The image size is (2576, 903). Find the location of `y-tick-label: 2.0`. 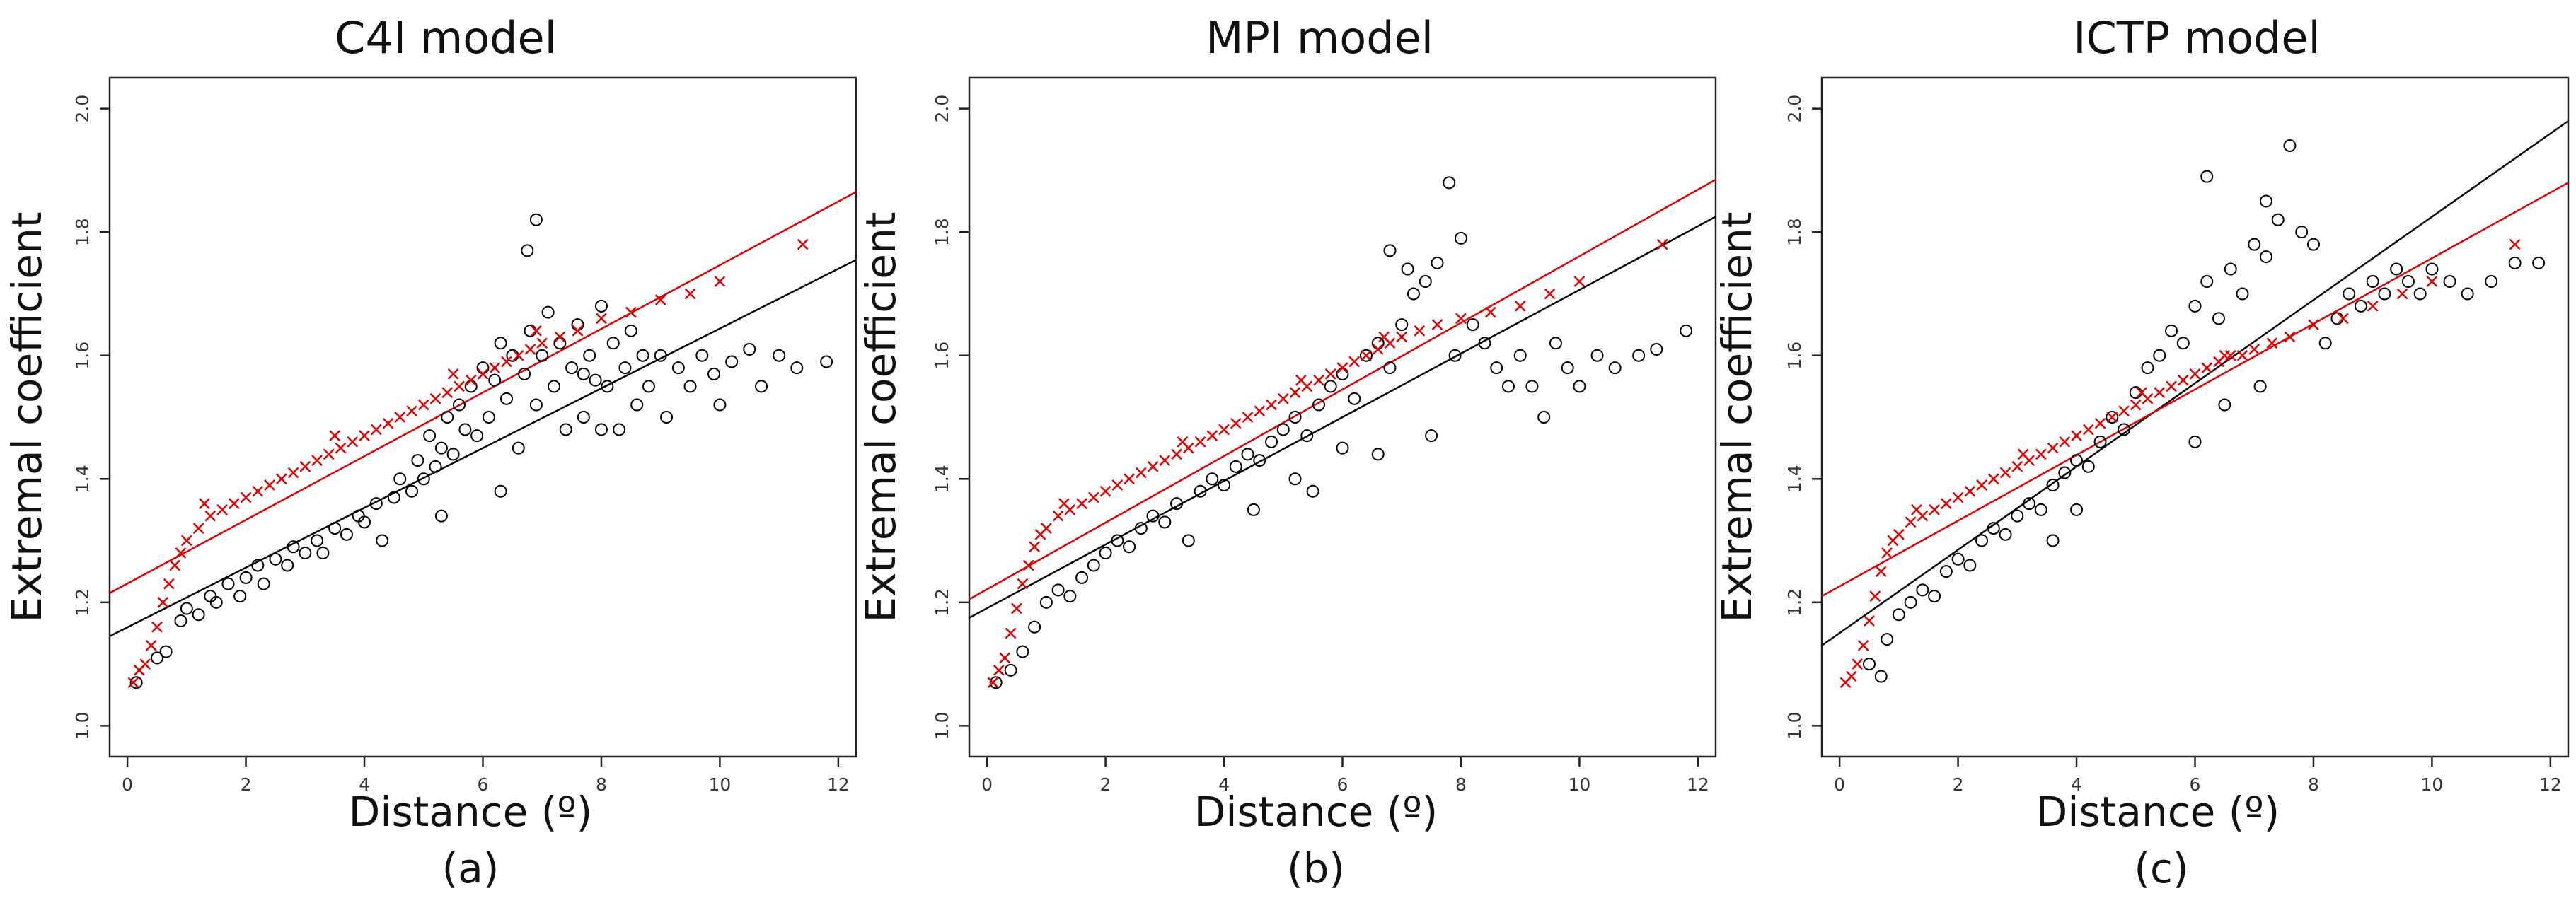

y-tick-label: 2.0 is located at coordinates (1794, 109).